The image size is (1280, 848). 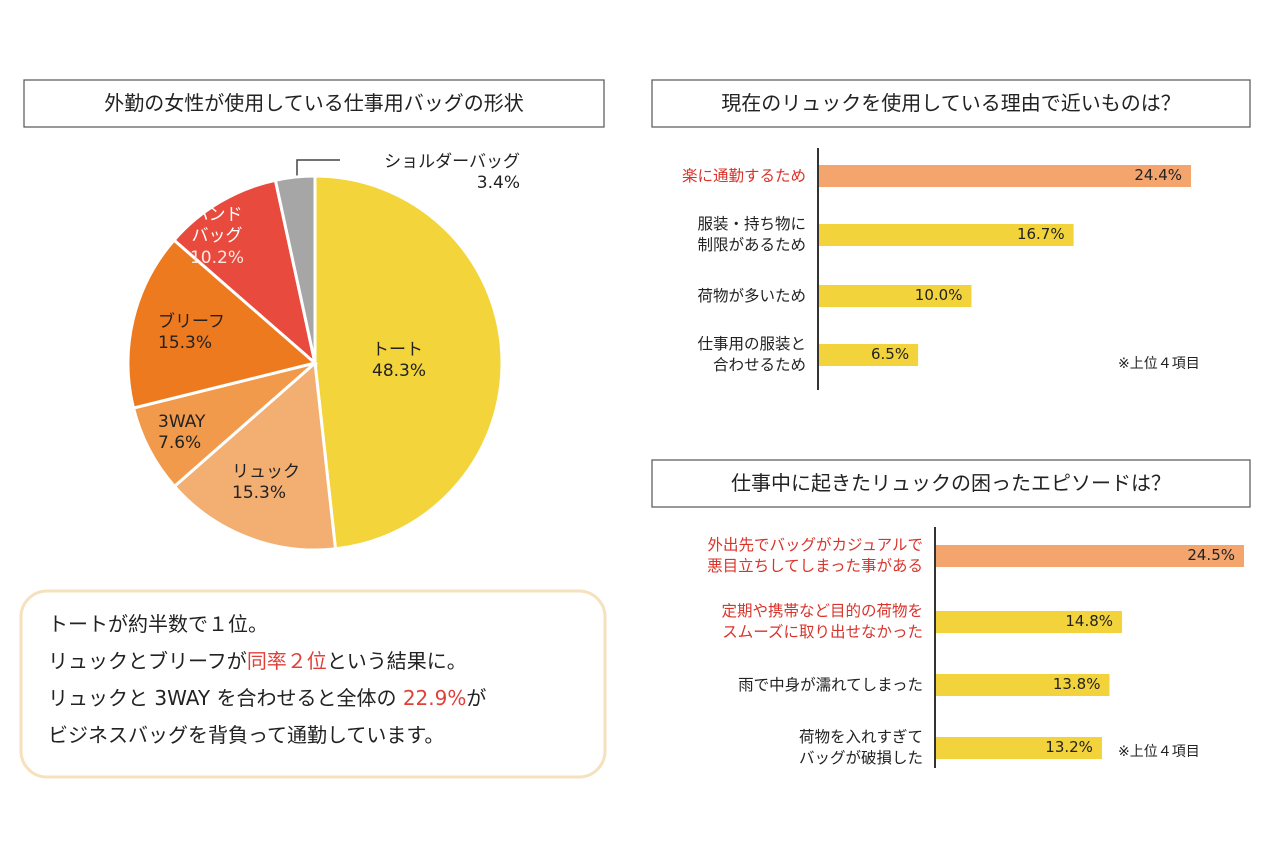 I want to click on pie-label: リュック 15.3%, so click(x=287, y=483).